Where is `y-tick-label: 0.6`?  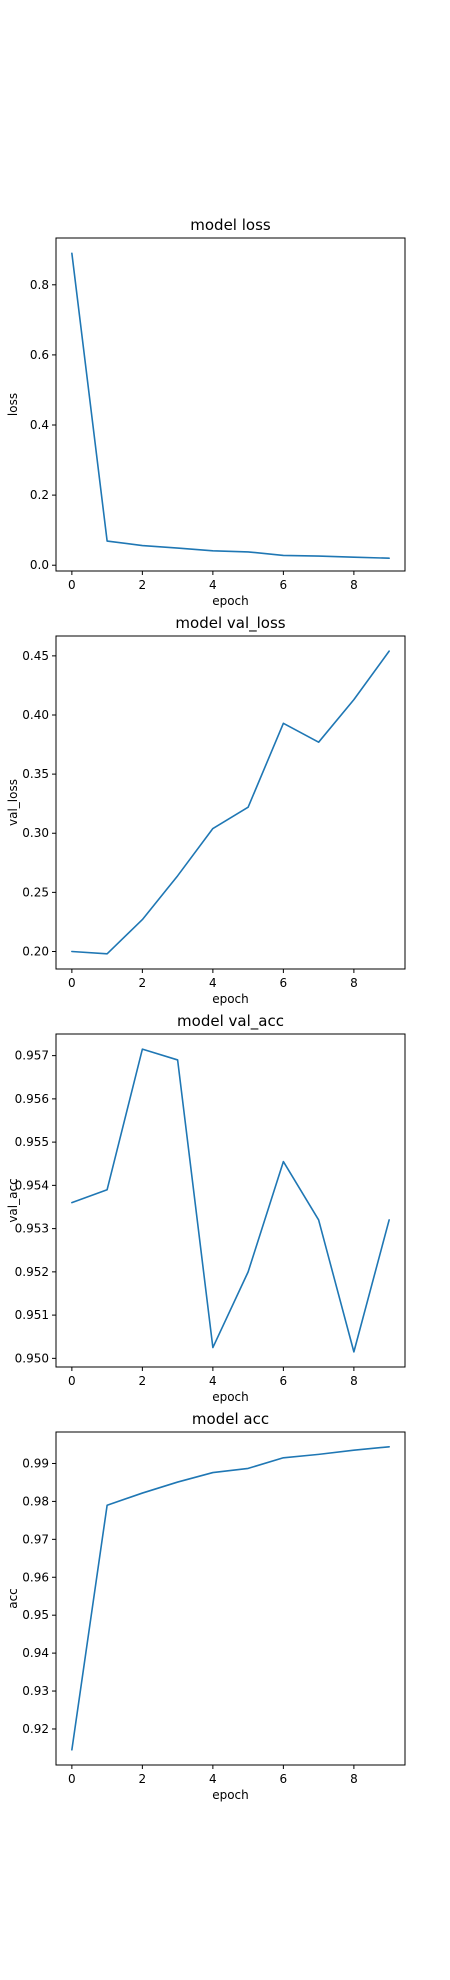 y-tick-label: 0.6 is located at coordinates (39, 355).